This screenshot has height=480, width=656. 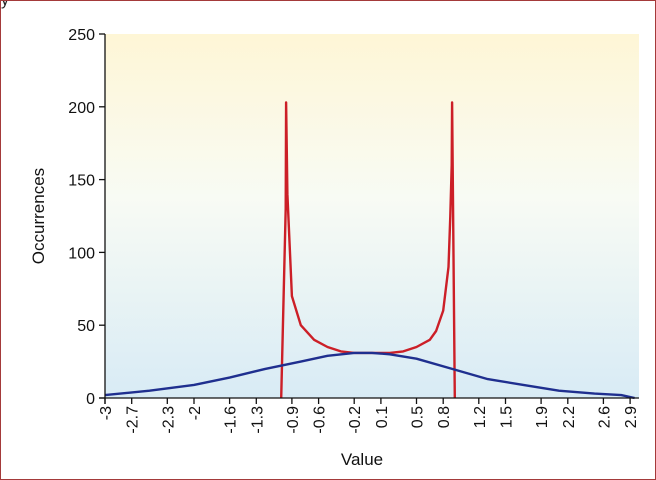 I want to click on x-tick-label: 0.1, so click(x=382, y=417).